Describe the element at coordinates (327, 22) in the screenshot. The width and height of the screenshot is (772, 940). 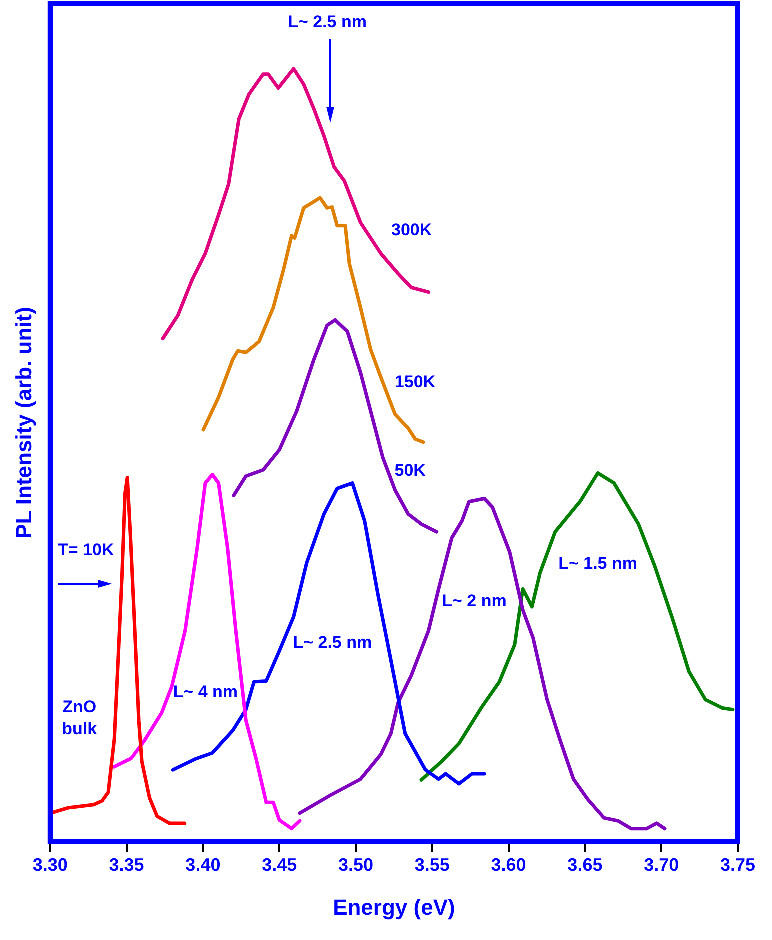
I see `text: L~ 2.5 nm` at that location.